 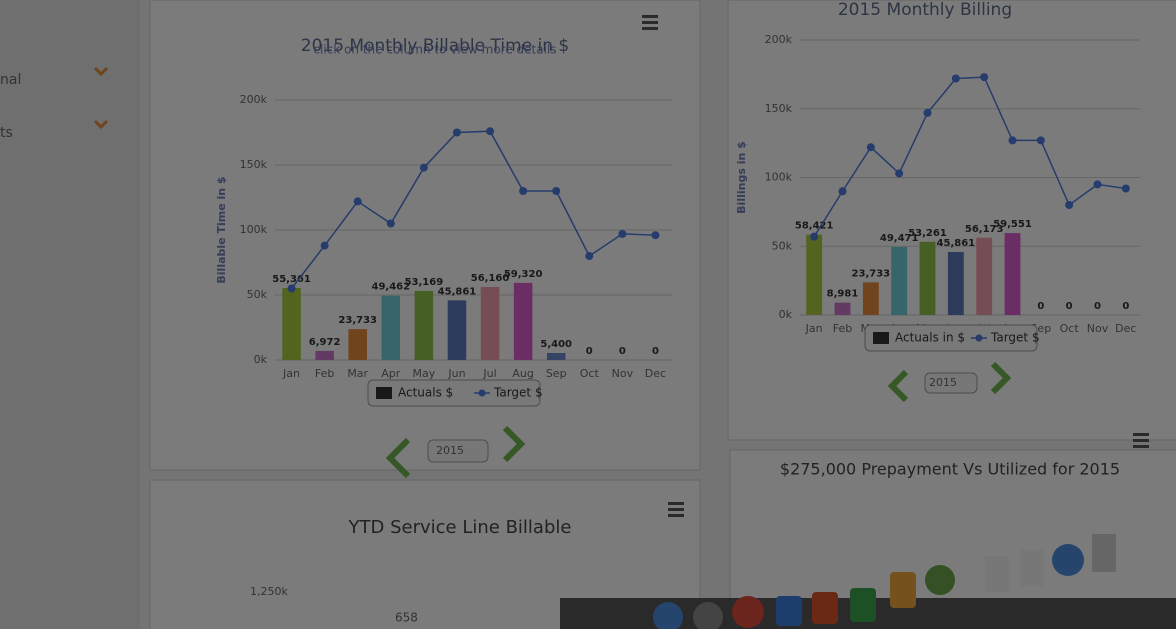 What do you see at coordinates (779, 39) in the screenshot?
I see `y-tick-label: 200k` at bounding box center [779, 39].